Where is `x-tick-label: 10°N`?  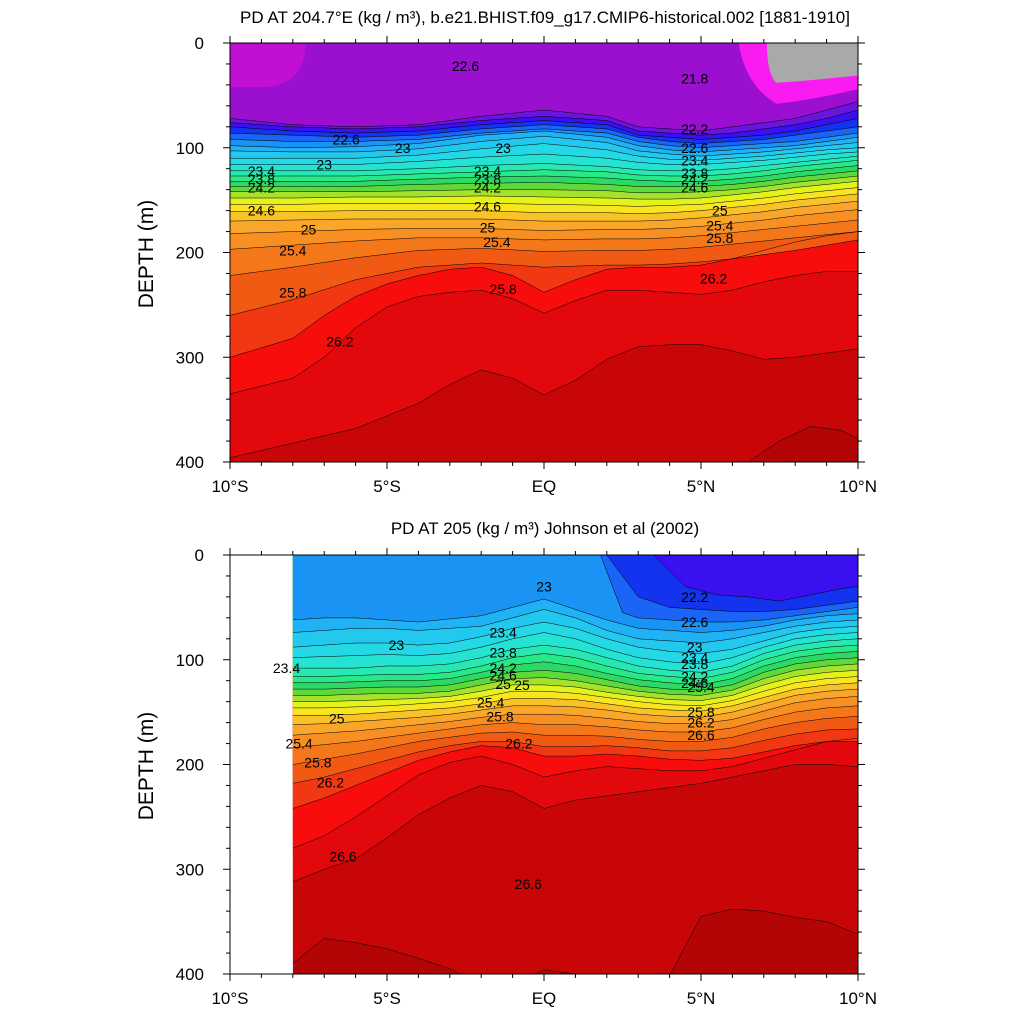 x-tick-label: 10°N is located at coordinates (858, 486).